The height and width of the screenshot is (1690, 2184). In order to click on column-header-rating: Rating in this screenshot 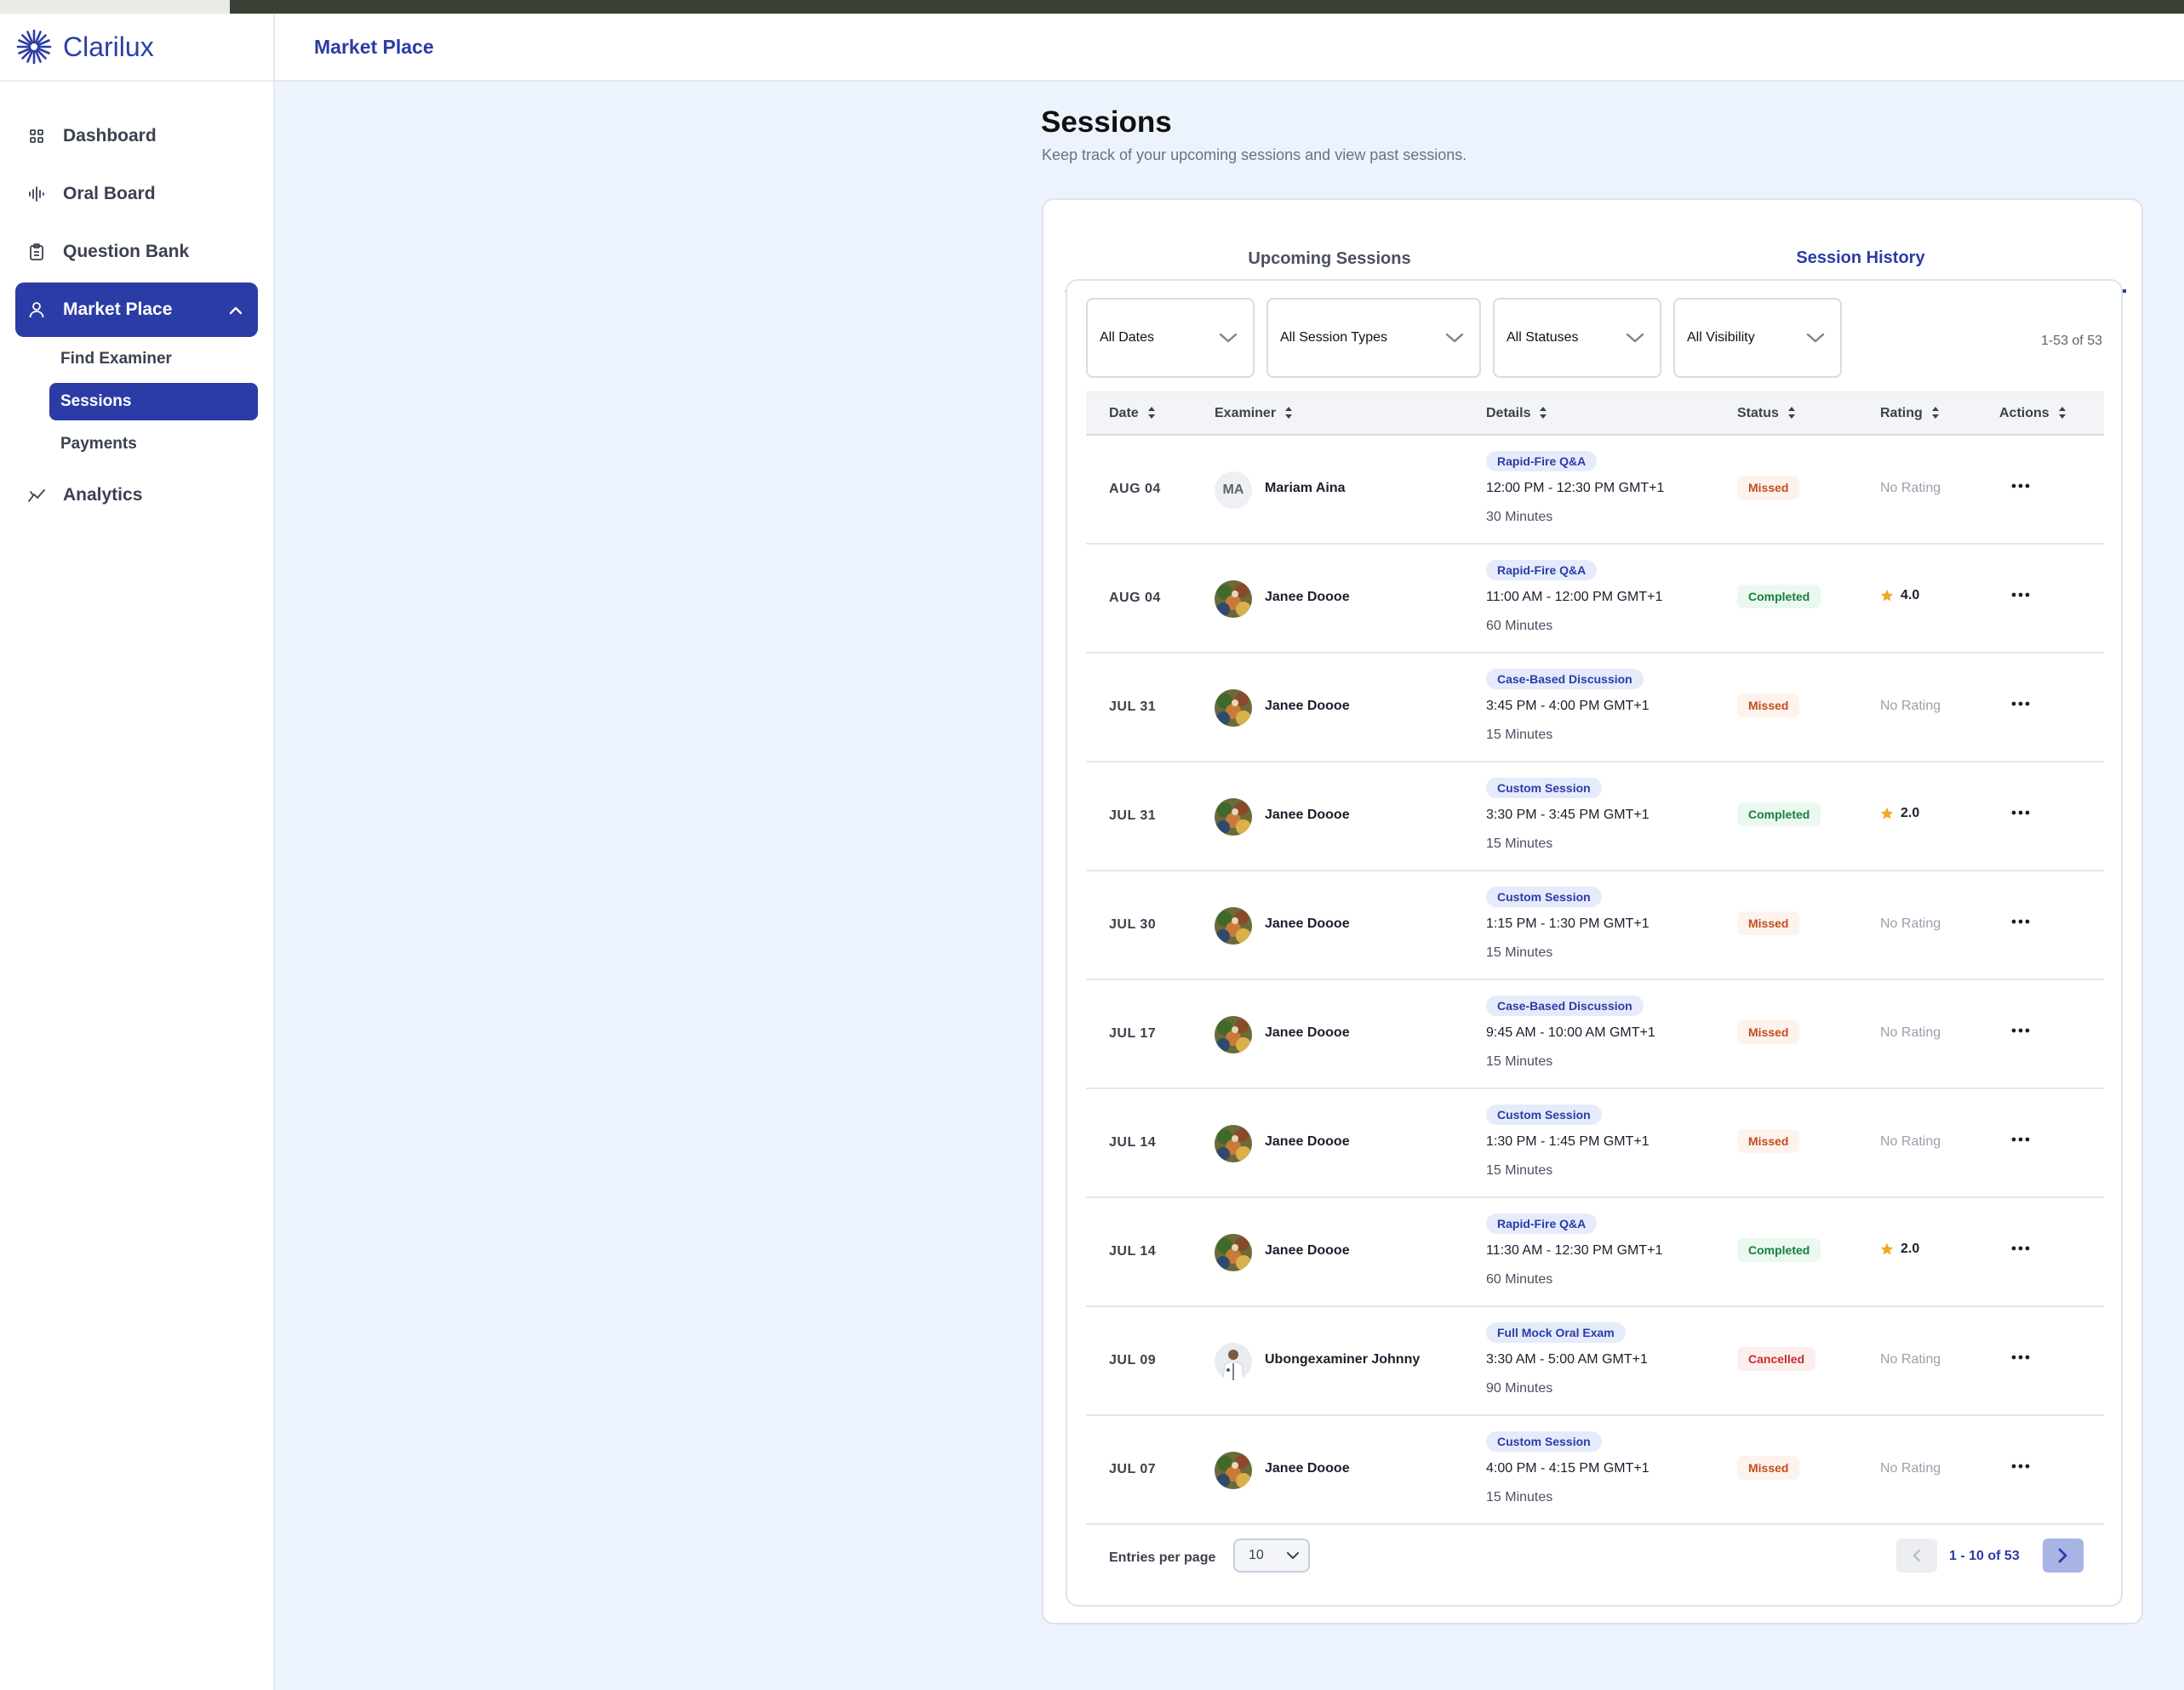, I will do `click(1910, 413)`.